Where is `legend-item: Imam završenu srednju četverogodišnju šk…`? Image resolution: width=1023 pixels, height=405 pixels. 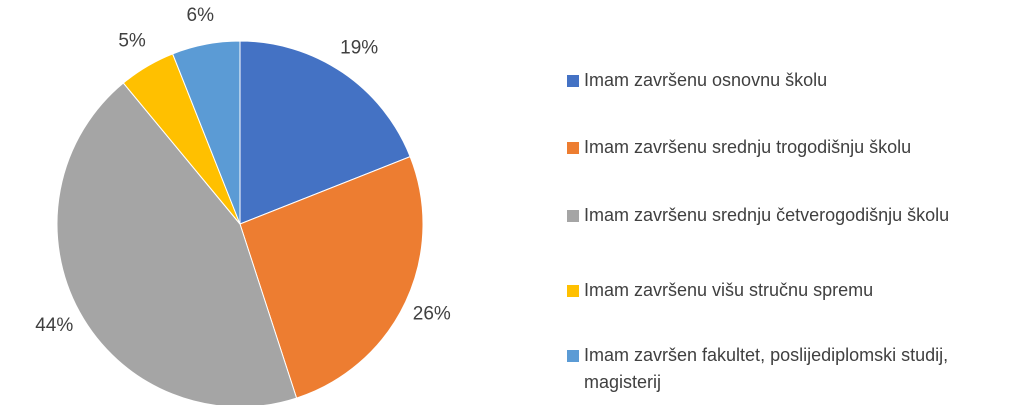 legend-item: Imam završenu srednju četverogodišnju šk… is located at coordinates (792, 215).